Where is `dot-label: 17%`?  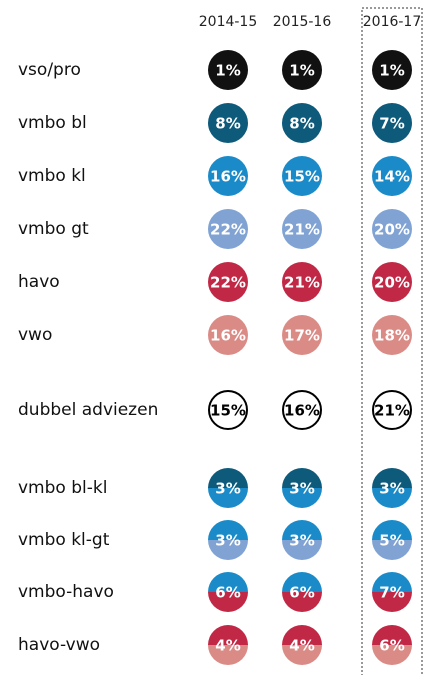
dot-label: 17% is located at coordinates (302, 336).